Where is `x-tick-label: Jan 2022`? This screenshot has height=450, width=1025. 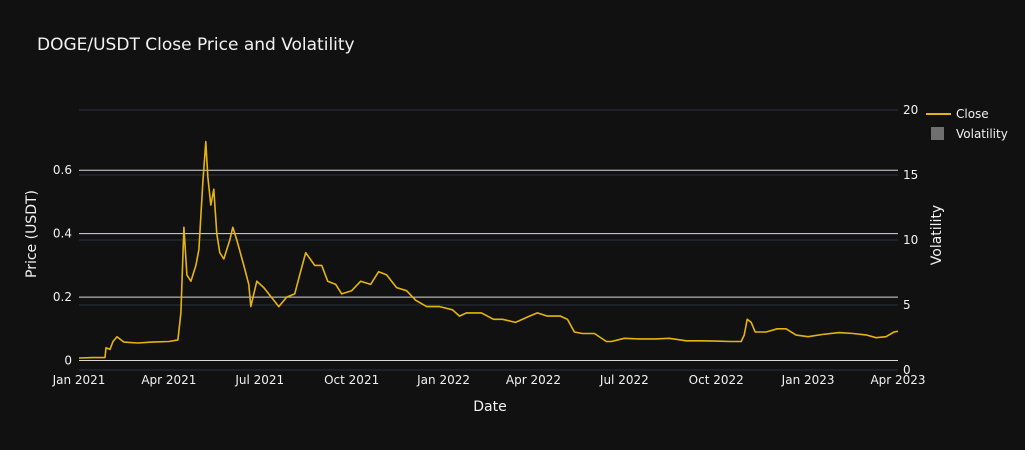
x-tick-label: Jan 2022 is located at coordinates (443, 380).